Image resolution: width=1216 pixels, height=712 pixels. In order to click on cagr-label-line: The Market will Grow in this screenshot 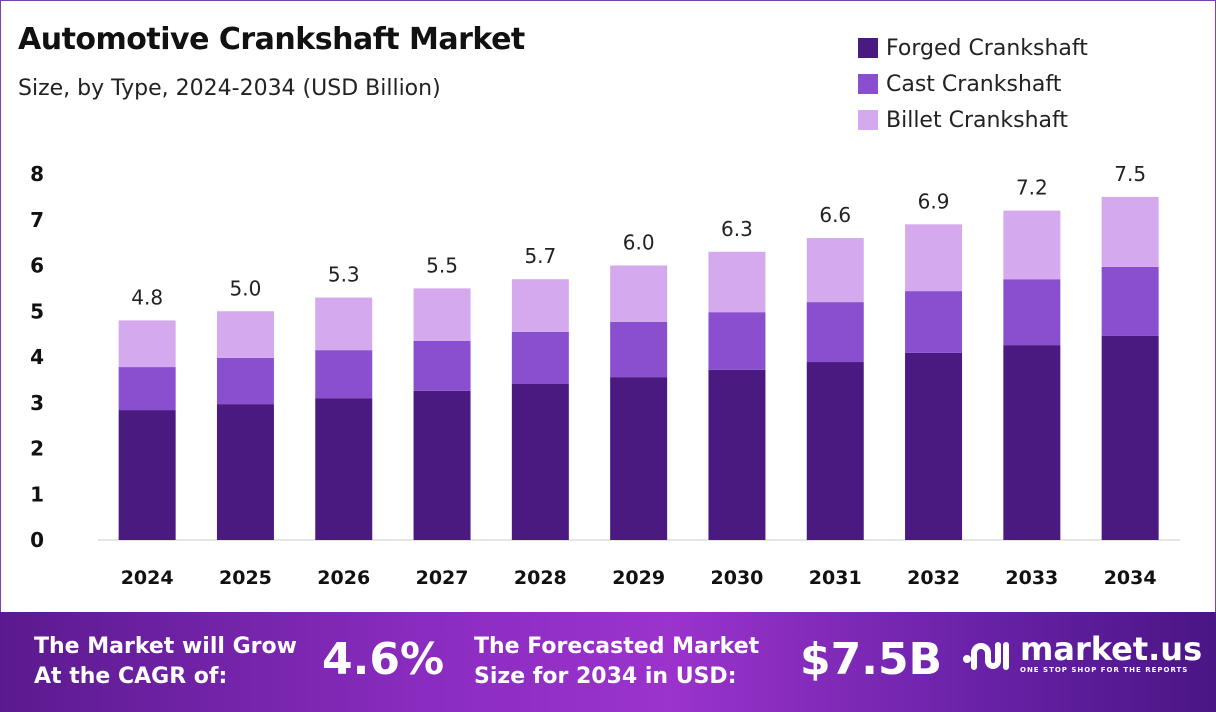, I will do `click(165, 646)`.